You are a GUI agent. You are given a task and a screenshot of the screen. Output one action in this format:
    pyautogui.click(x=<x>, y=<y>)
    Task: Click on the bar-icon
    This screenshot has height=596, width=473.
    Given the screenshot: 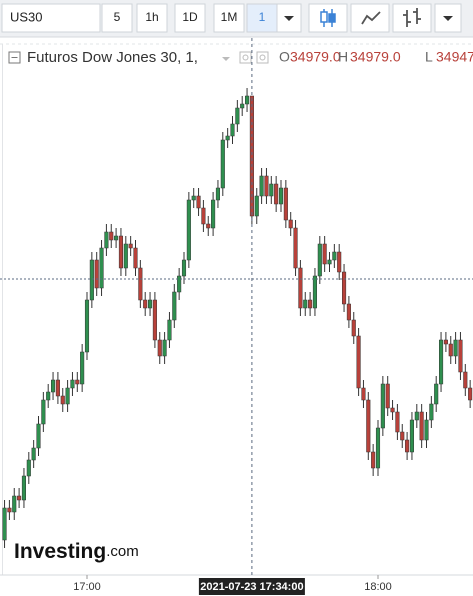 What is the action you would take?
    pyautogui.click(x=412, y=17)
    